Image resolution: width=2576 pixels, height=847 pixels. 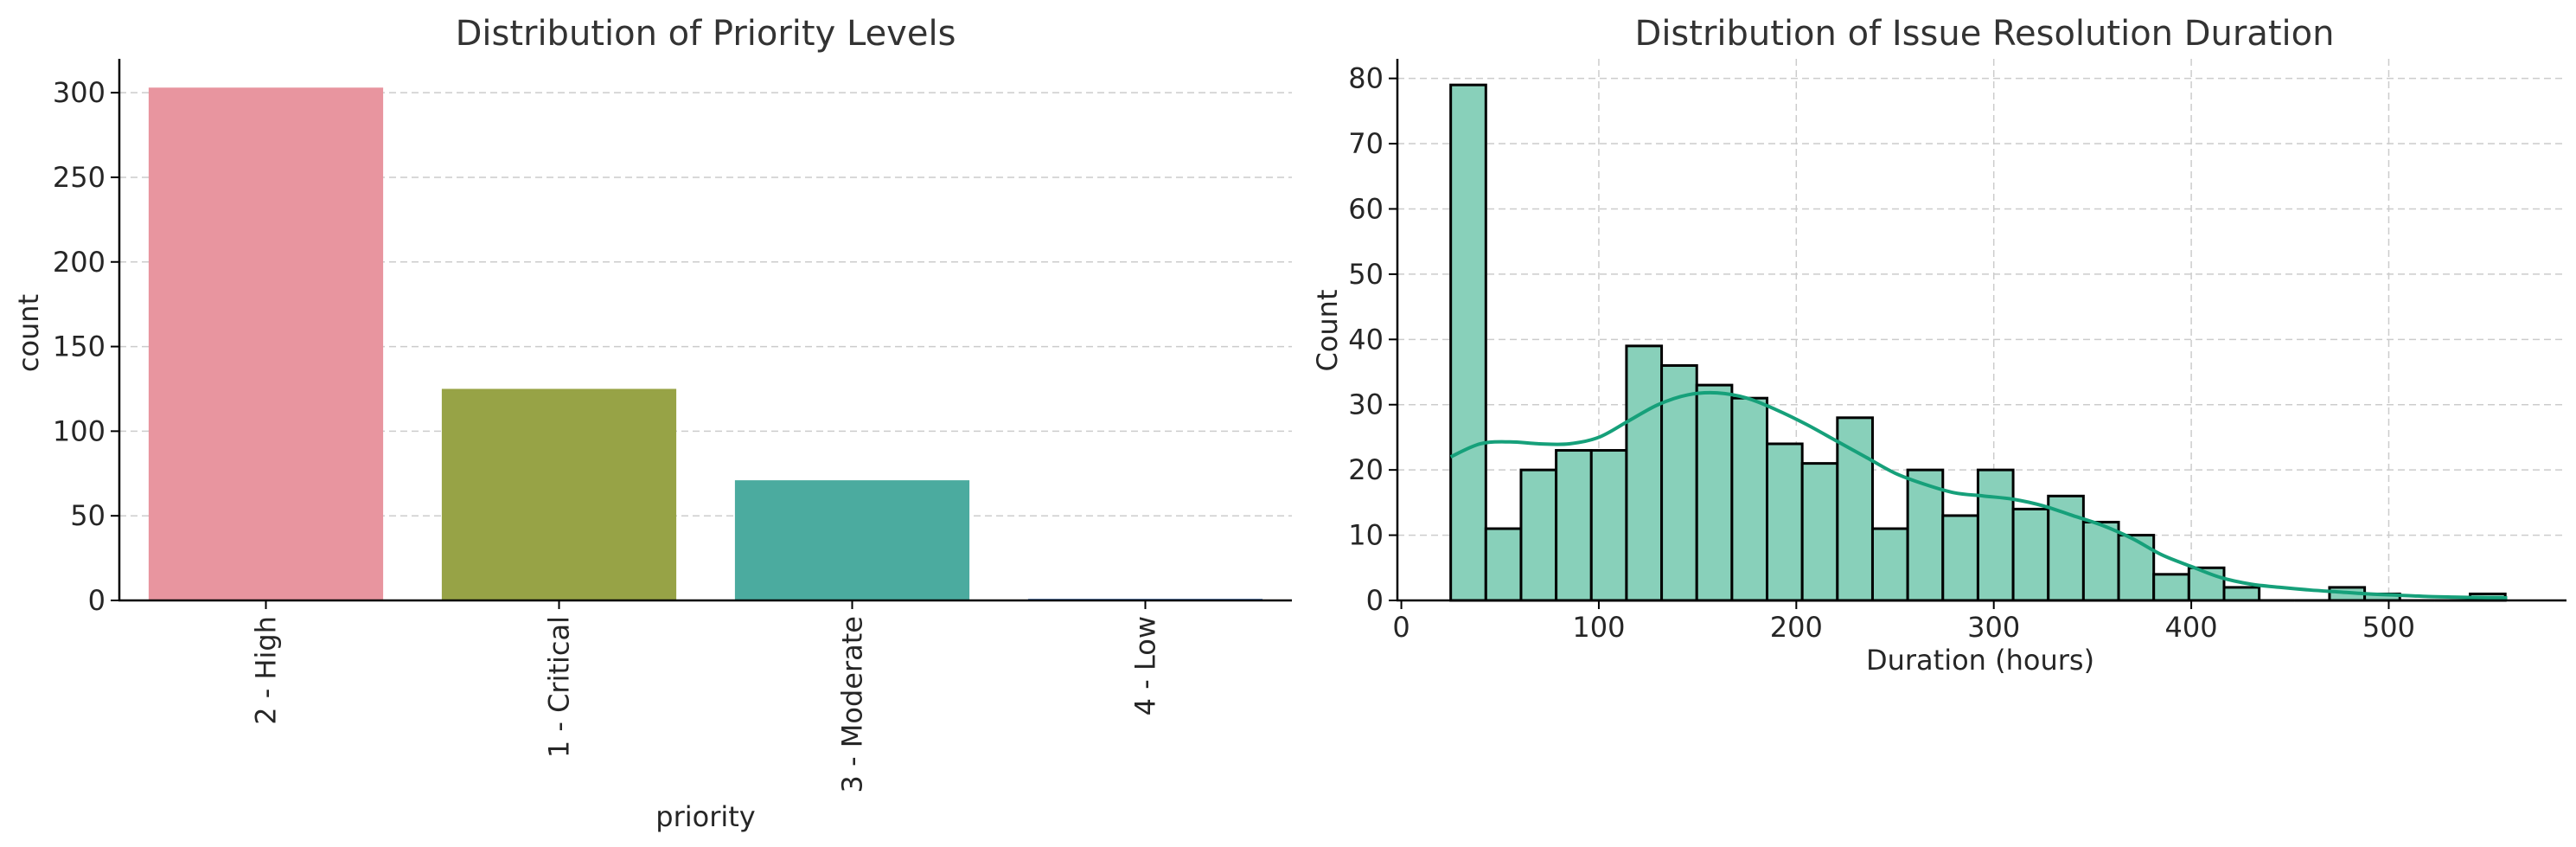 I want to click on bar-chart-y-tick-label: 300, so click(x=79, y=92).